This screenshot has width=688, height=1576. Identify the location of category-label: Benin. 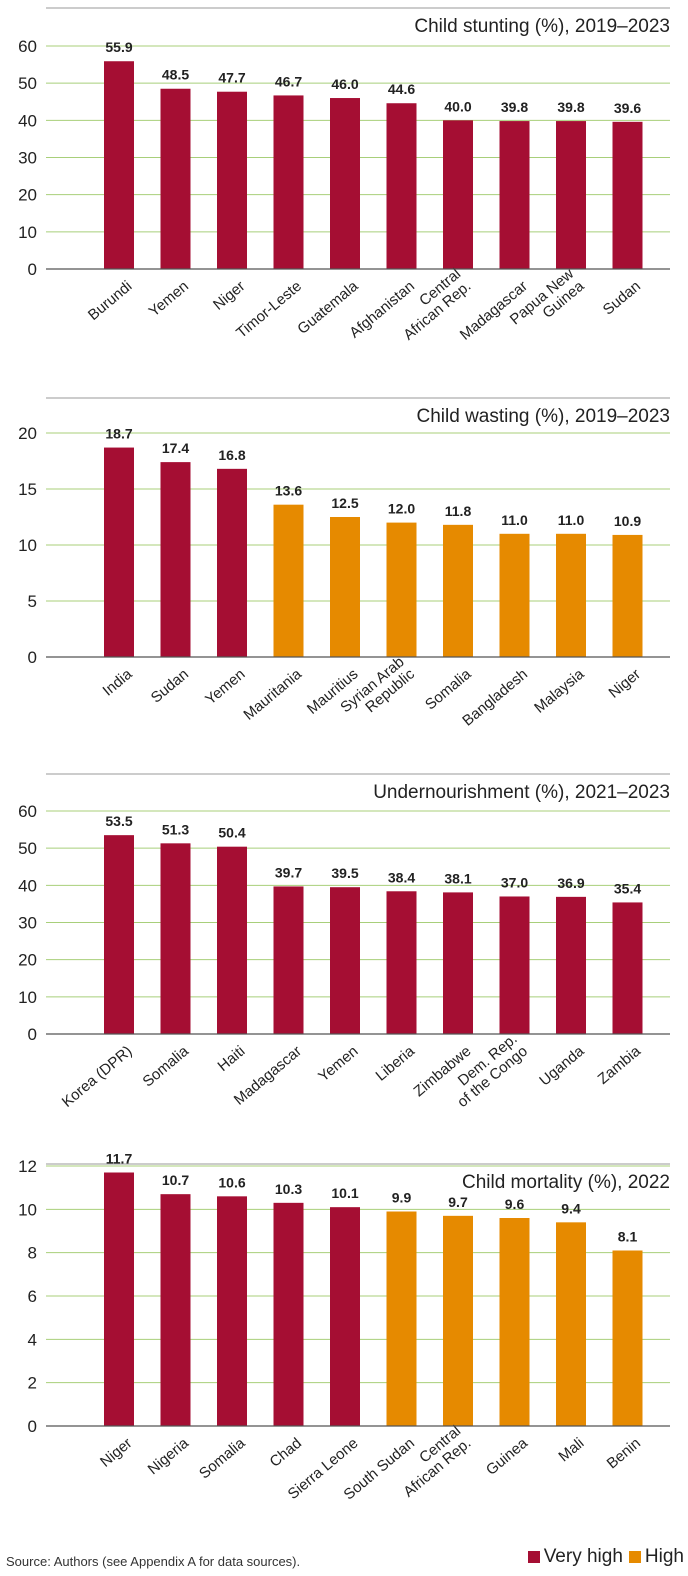
(624, 1454).